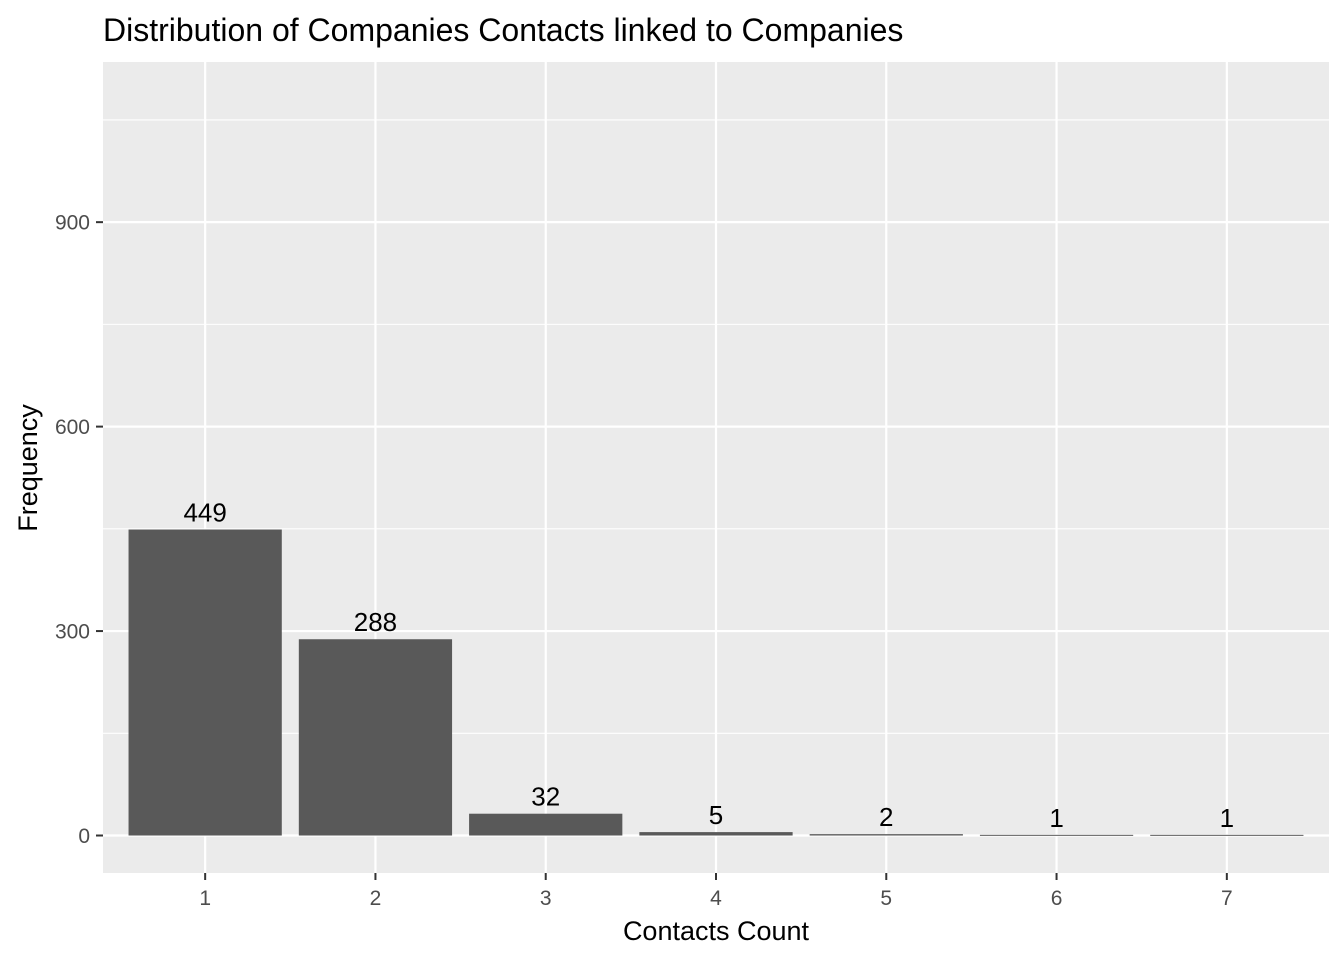 The height and width of the screenshot is (960, 1344). I want to click on y-tick-label: 600, so click(72, 427).